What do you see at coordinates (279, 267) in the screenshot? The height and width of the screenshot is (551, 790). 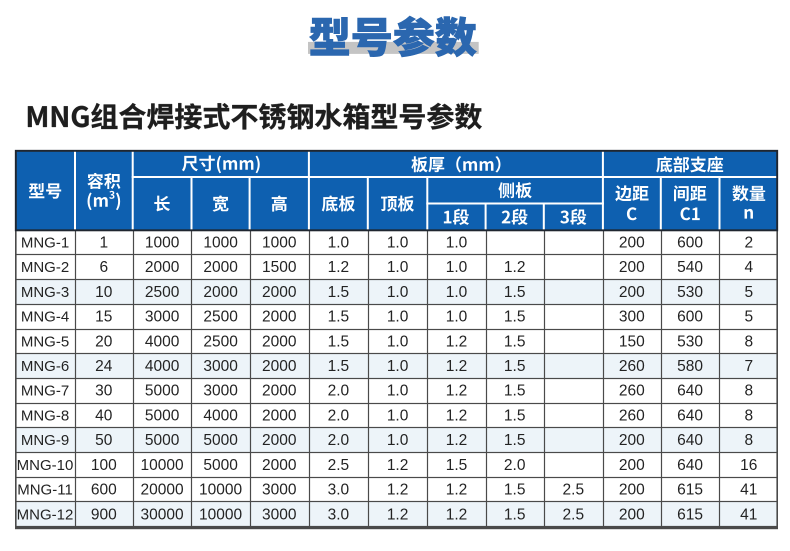 I see `svg-text: 1500` at bounding box center [279, 267].